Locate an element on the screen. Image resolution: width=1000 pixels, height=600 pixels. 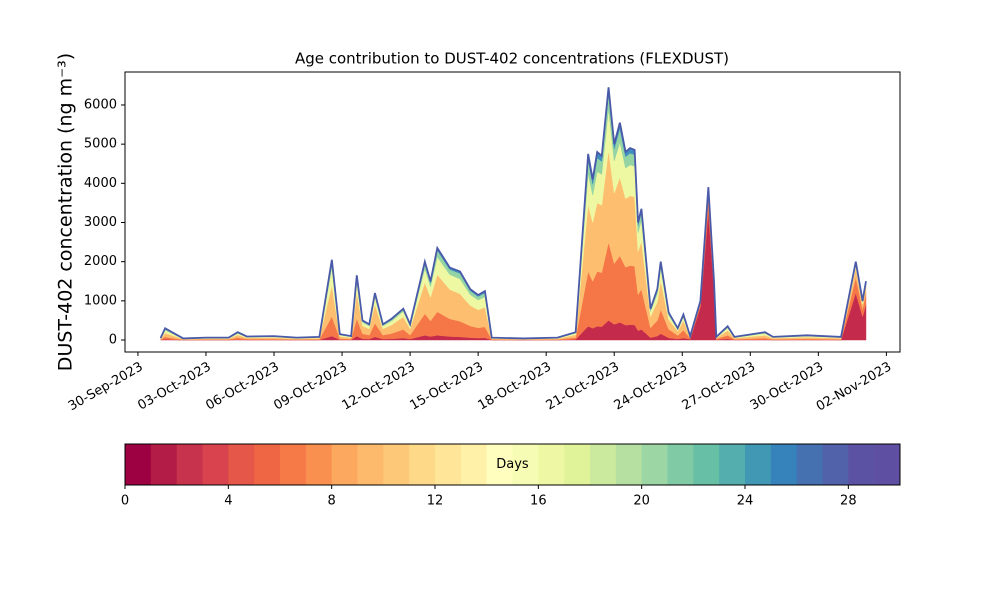
x-tick-label: 09-Oct-2023 is located at coordinates (310, 387).